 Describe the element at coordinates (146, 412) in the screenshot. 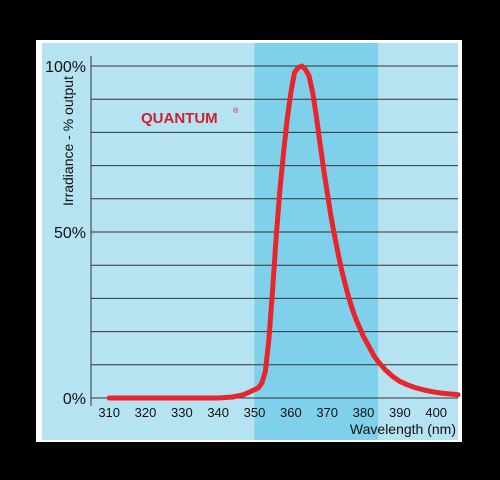

I see `x-tick-label: 320` at that location.